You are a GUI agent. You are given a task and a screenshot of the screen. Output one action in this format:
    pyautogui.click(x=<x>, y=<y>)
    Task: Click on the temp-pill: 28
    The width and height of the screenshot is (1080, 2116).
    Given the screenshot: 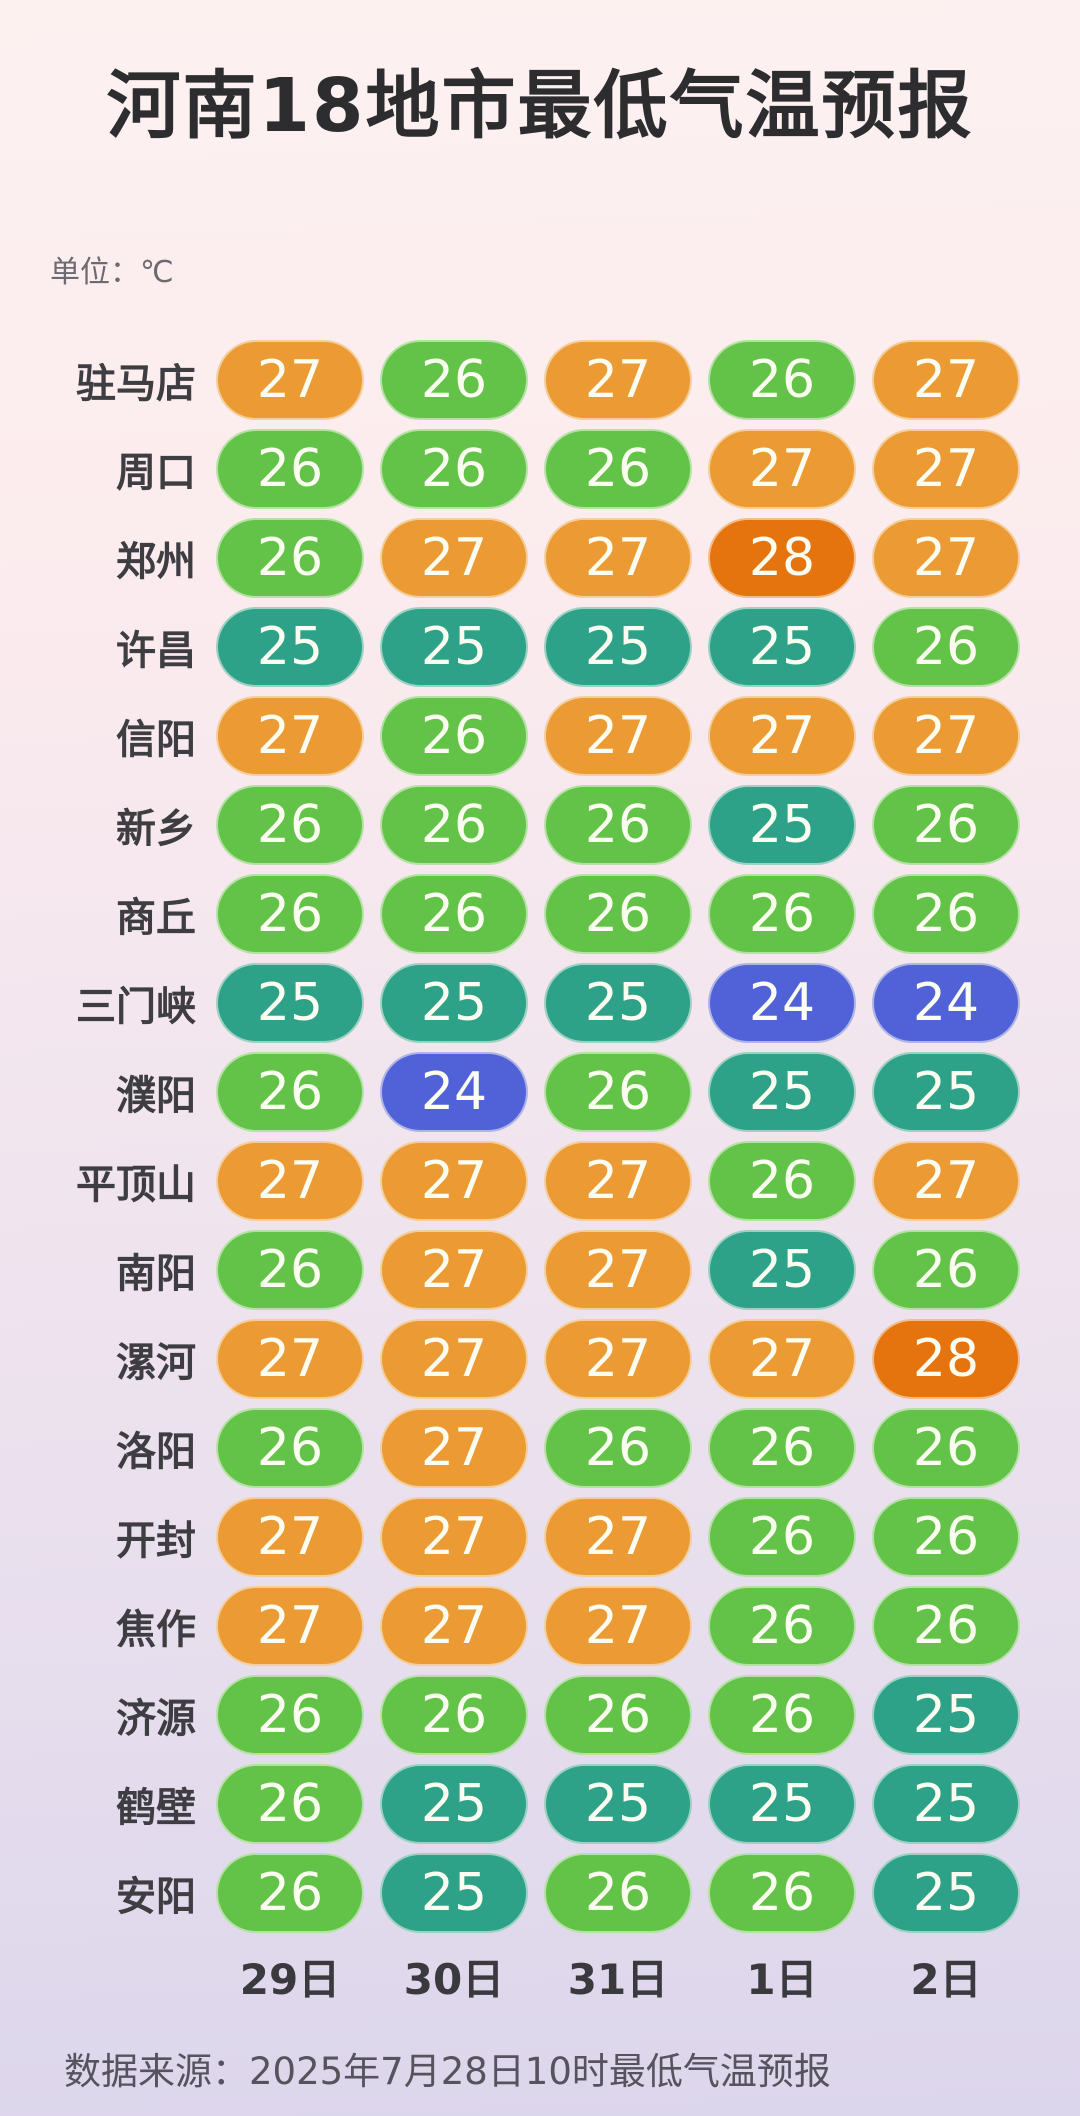 What is the action you would take?
    pyautogui.click(x=946, y=1358)
    